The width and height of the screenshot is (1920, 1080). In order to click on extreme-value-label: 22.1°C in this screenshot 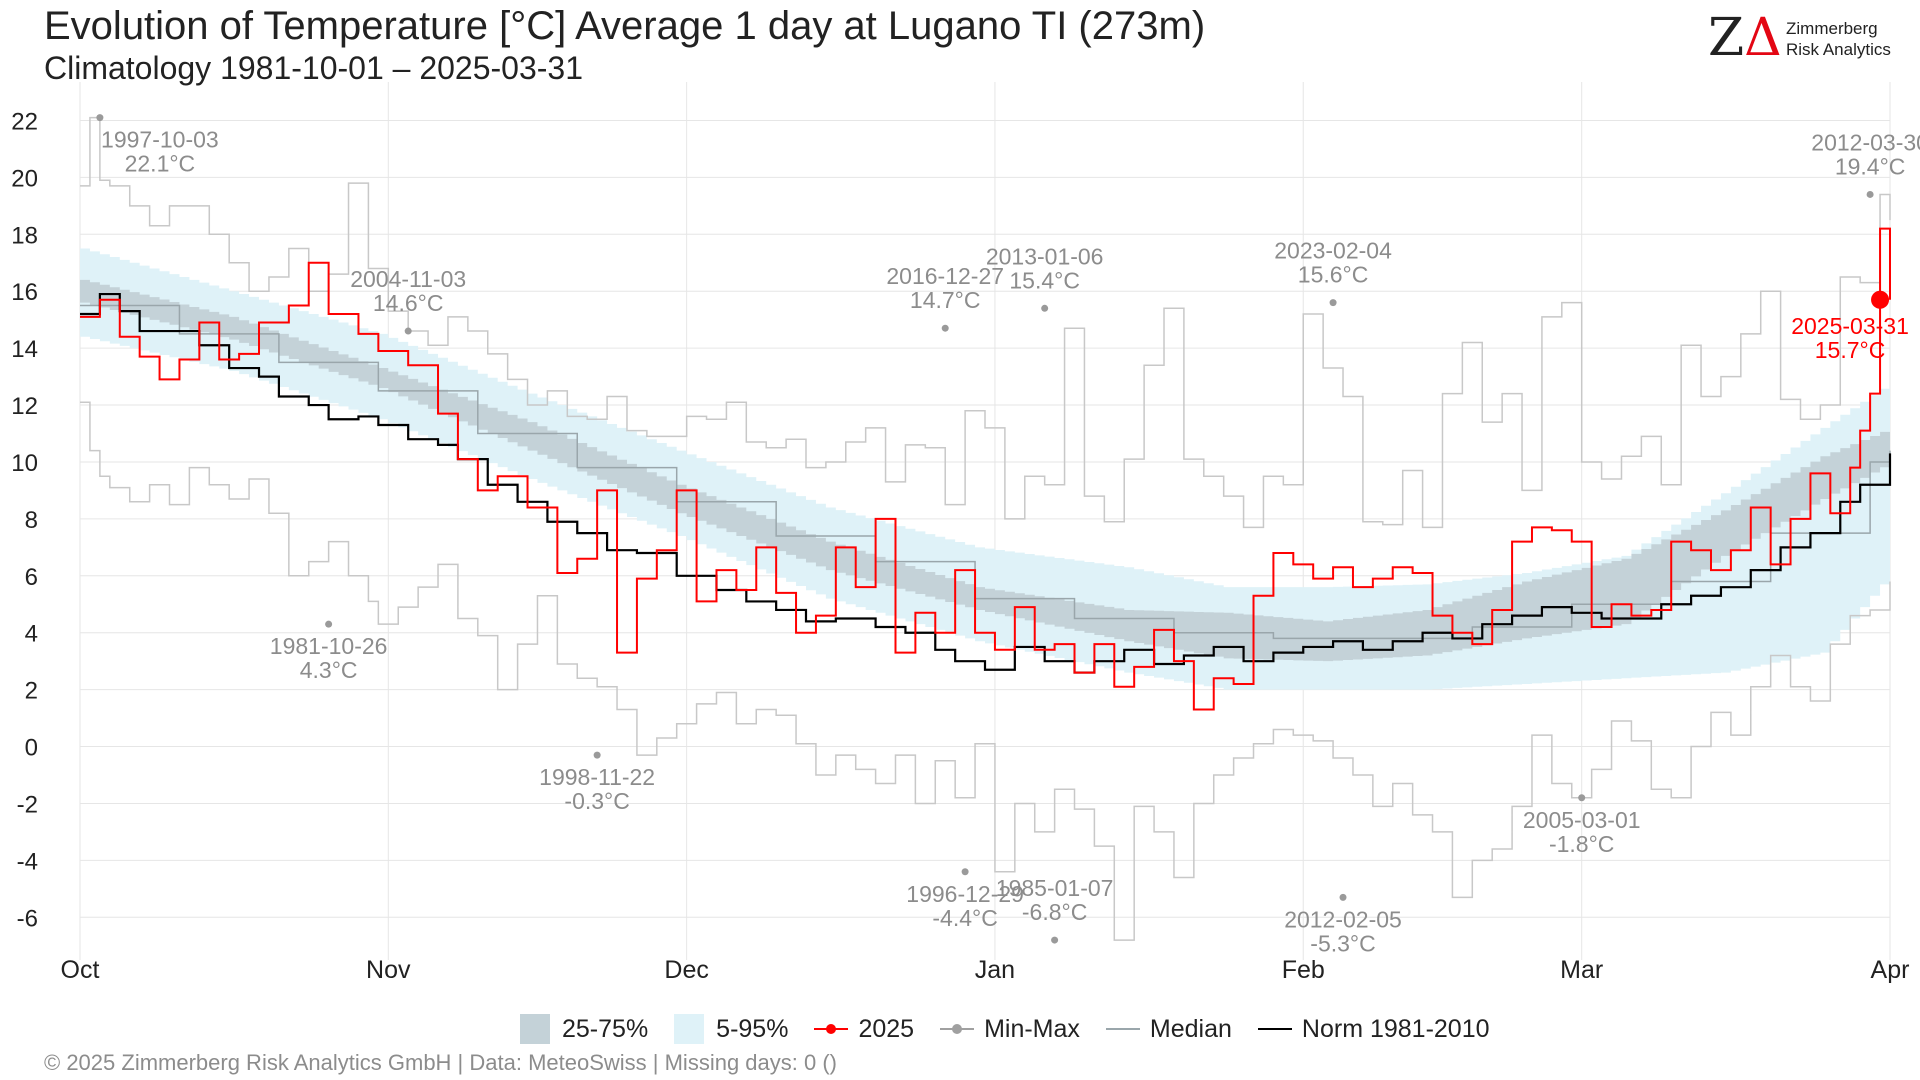, I will do `click(160, 164)`.